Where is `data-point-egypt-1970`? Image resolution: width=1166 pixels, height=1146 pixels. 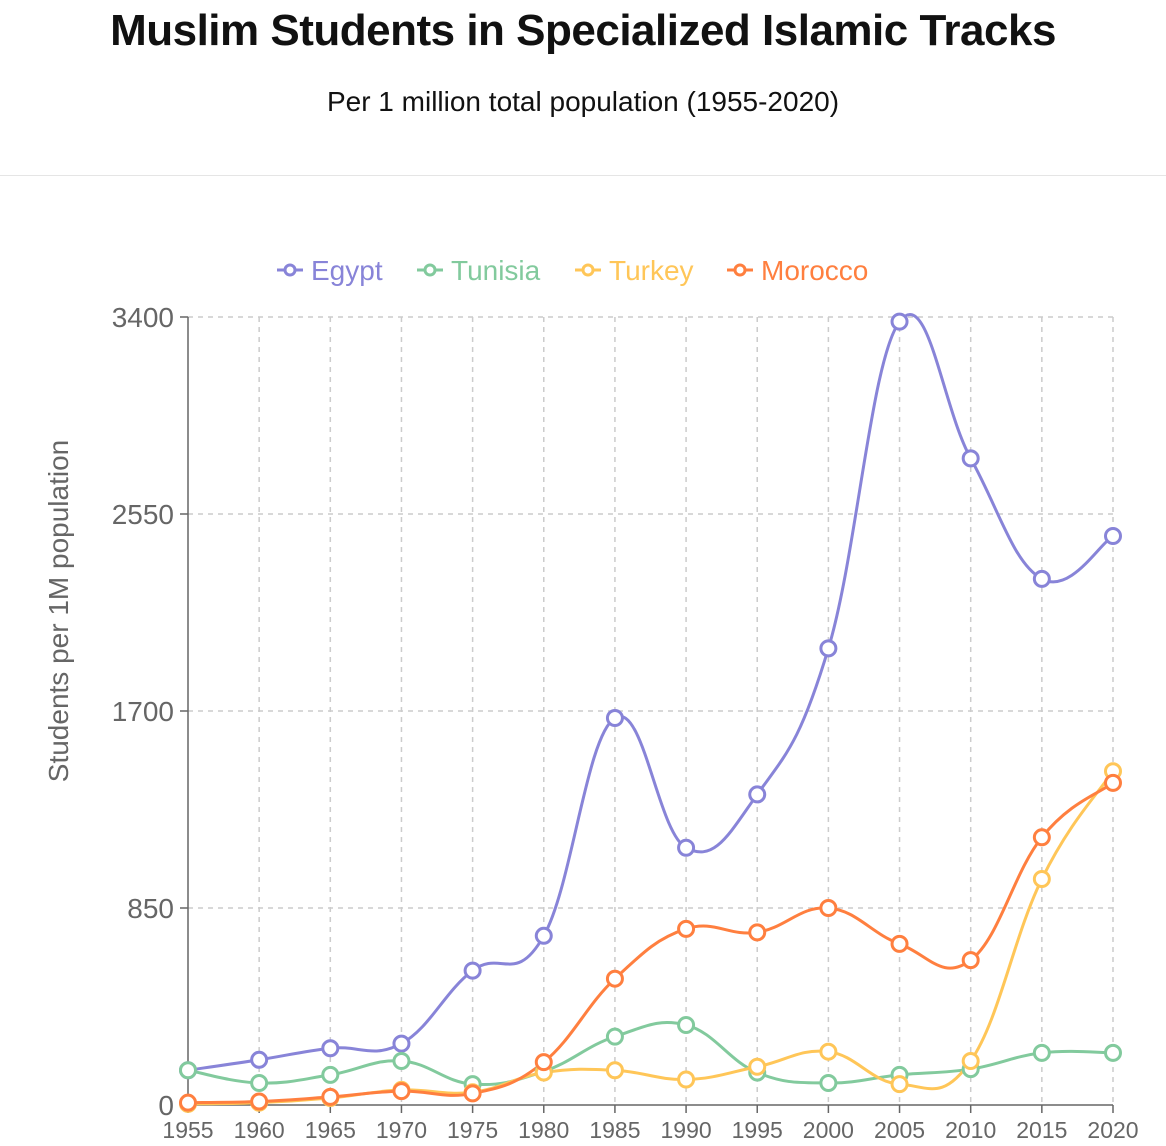 data-point-egypt-1970 is located at coordinates (401, 1043).